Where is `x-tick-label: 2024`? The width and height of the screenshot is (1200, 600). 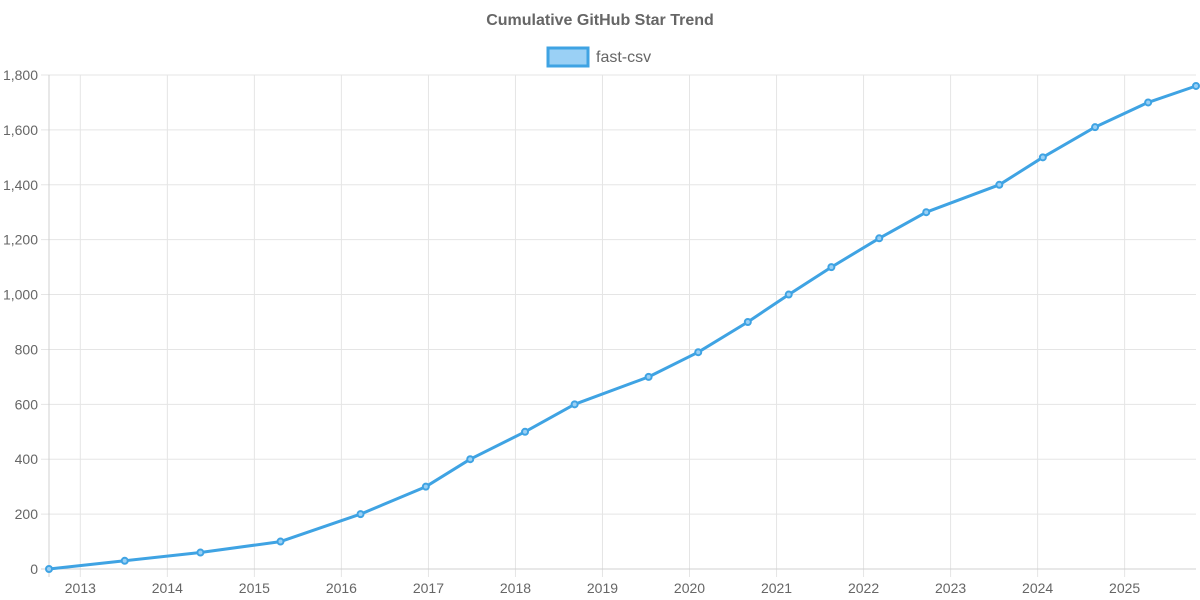
x-tick-label: 2024 is located at coordinates (1037, 588).